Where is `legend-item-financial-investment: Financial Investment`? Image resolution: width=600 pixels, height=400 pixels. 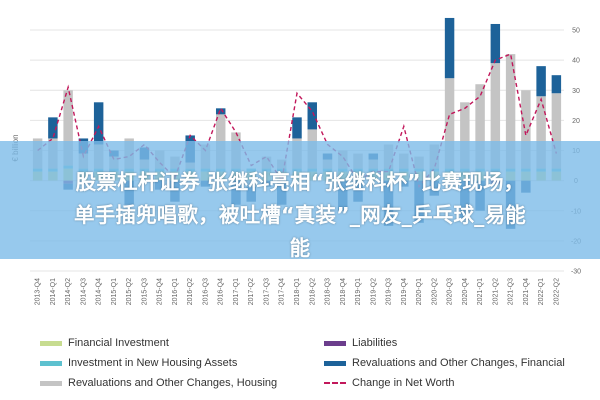 legend-item-financial-investment: Financial Investment is located at coordinates (104, 343).